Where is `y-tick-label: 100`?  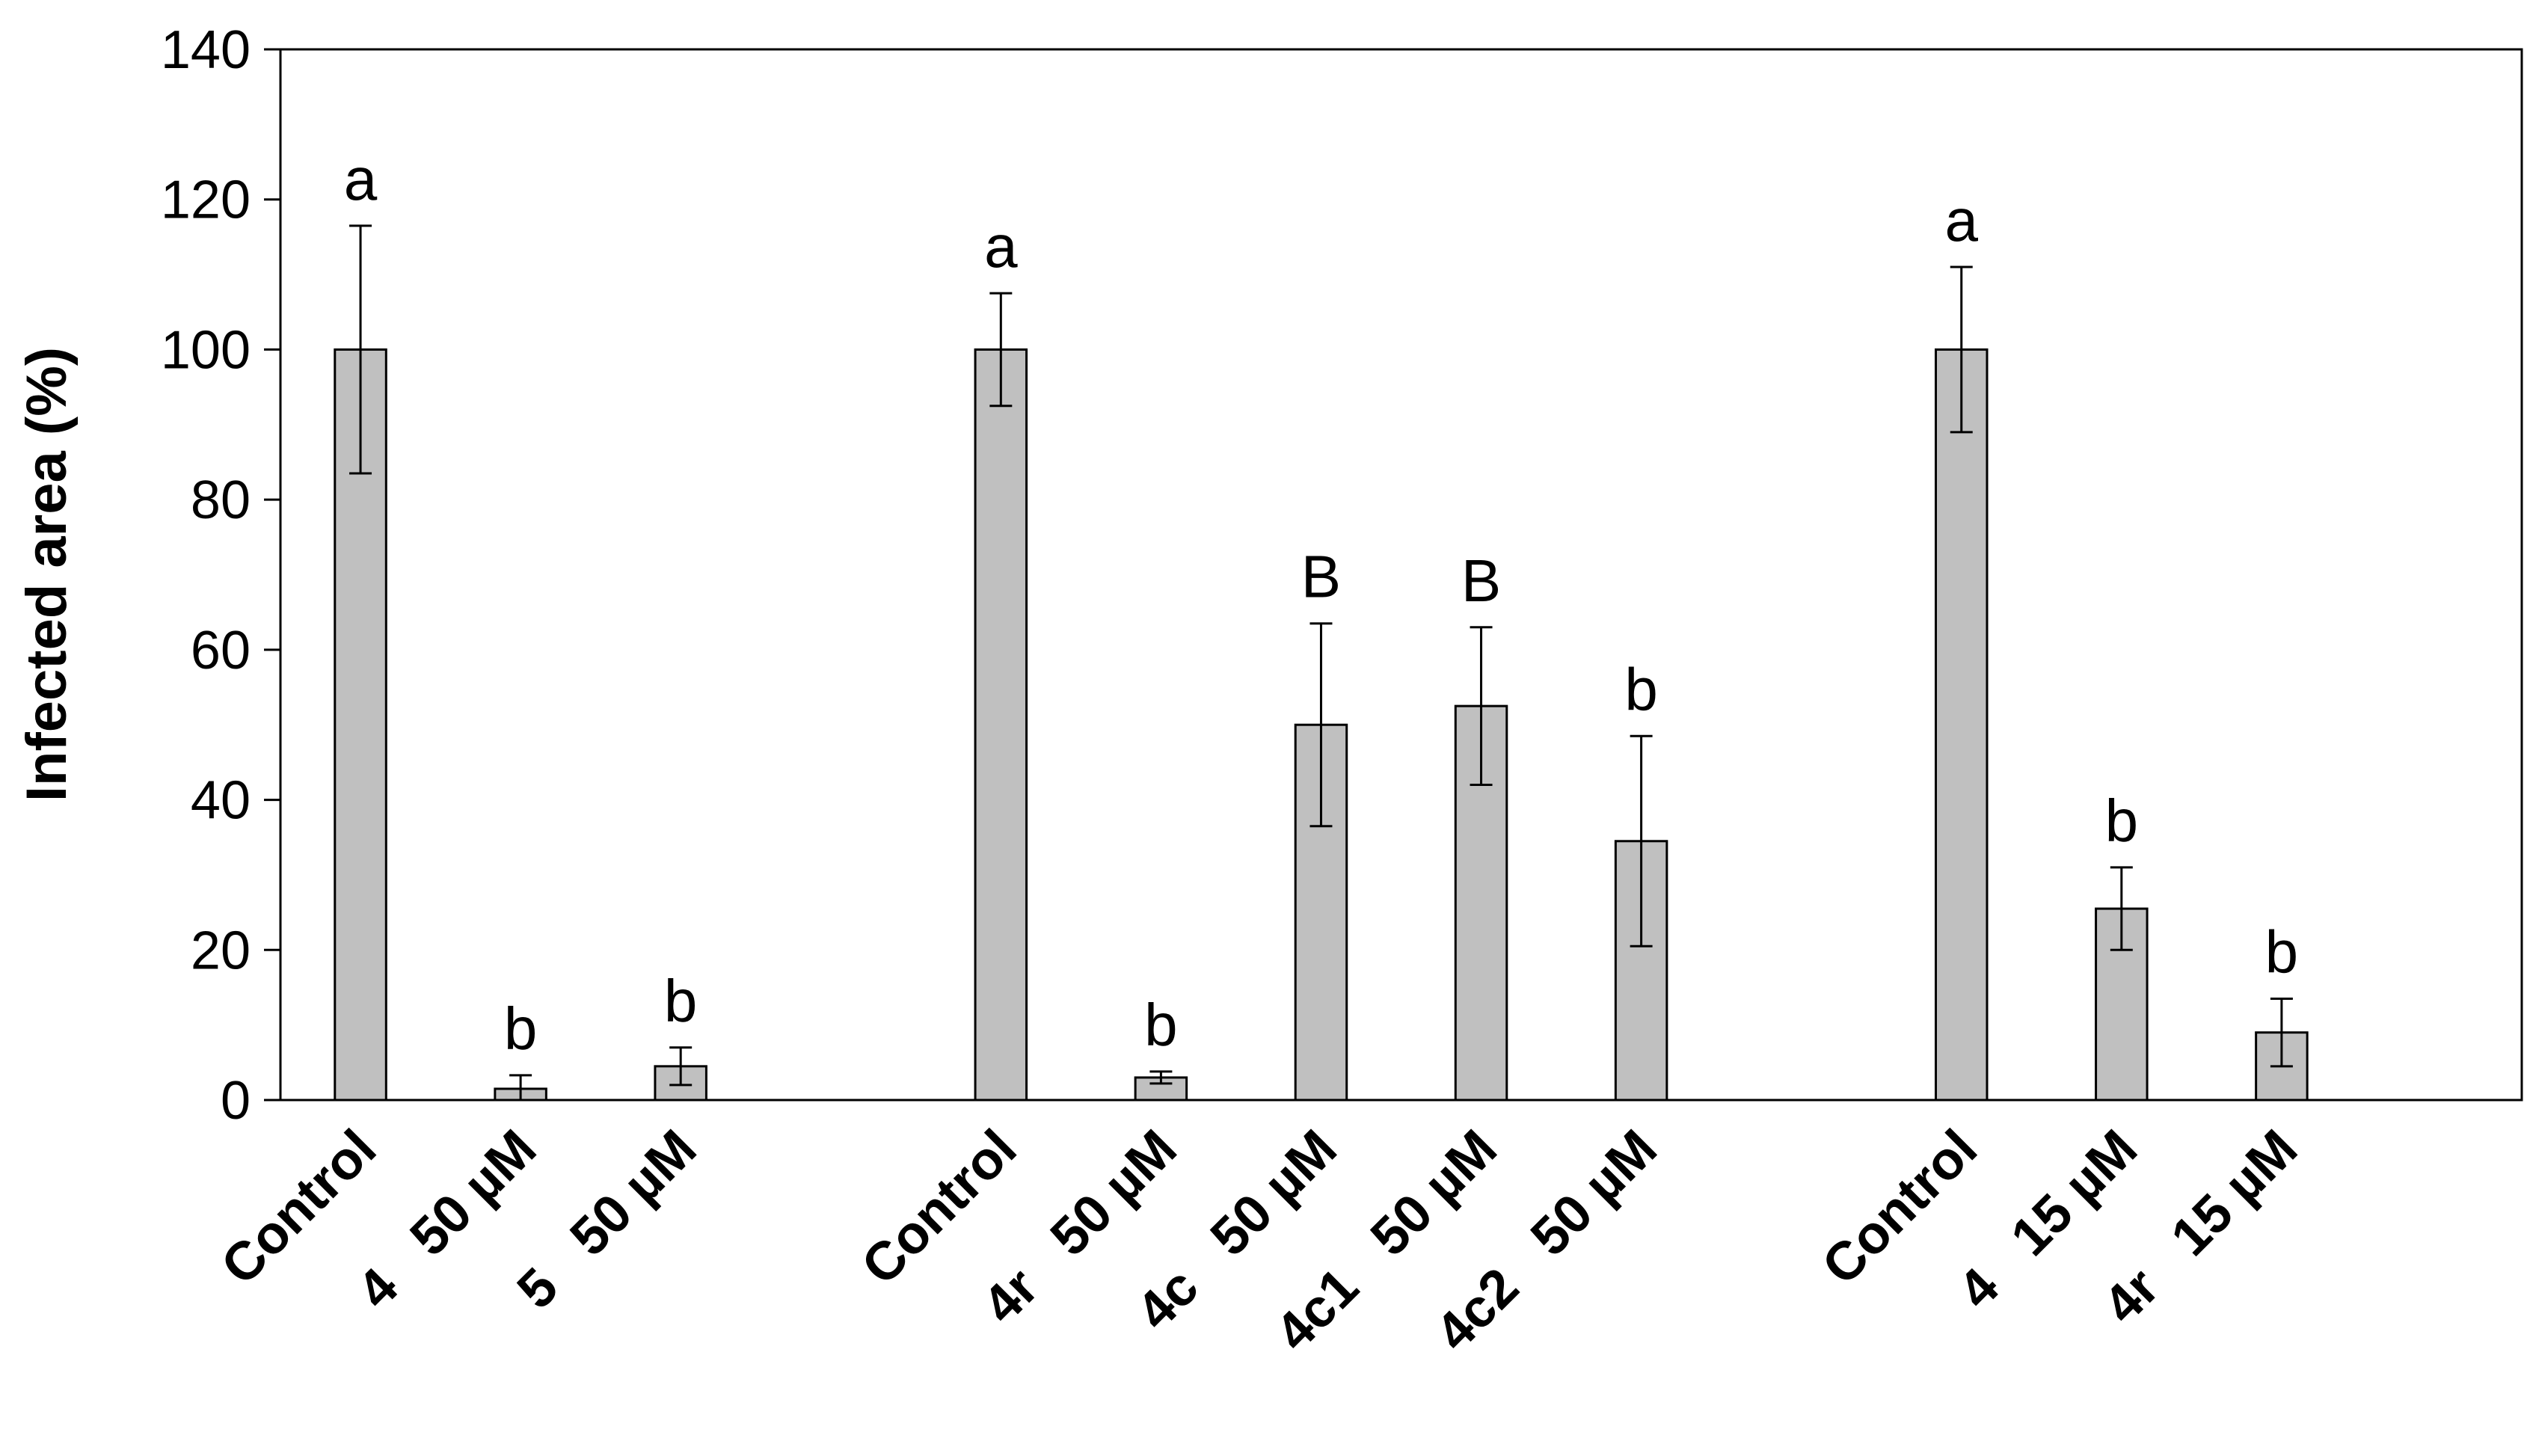 y-tick-label: 100 is located at coordinates (206, 350).